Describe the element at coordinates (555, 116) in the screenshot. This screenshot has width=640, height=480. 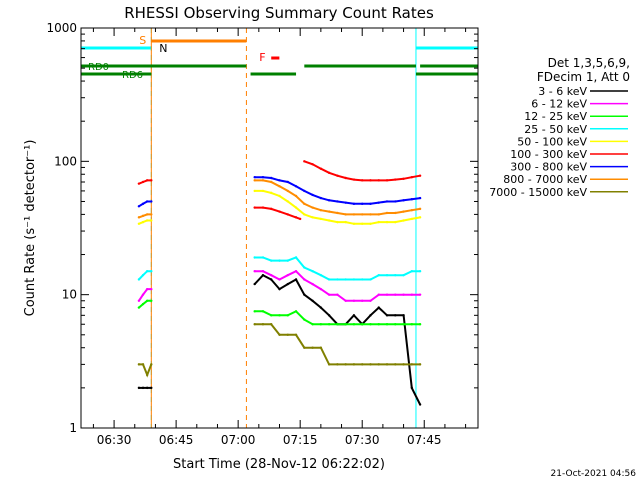
I see `legend-label: 12 - 25 keV` at that location.